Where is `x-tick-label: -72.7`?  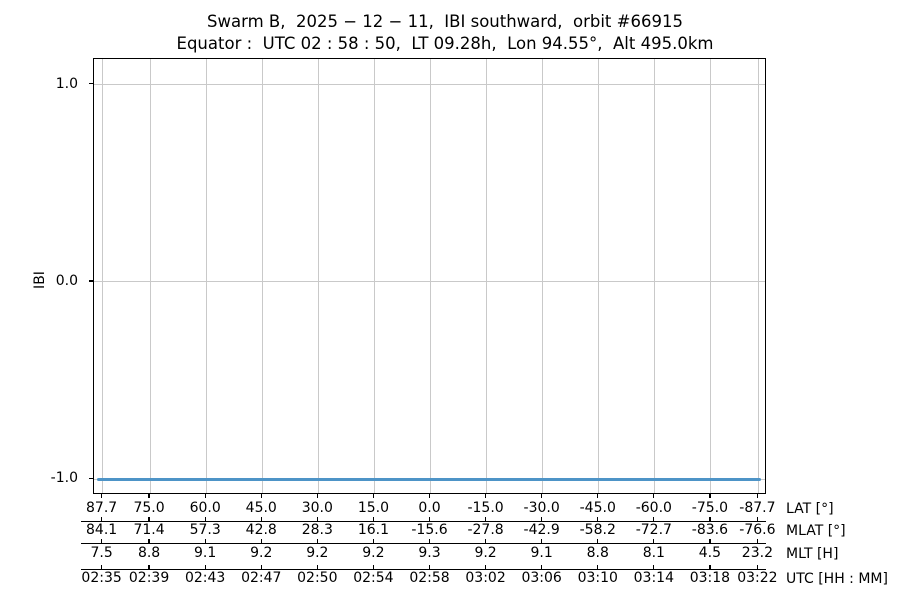
x-tick-label: -72.7 is located at coordinates (653, 529).